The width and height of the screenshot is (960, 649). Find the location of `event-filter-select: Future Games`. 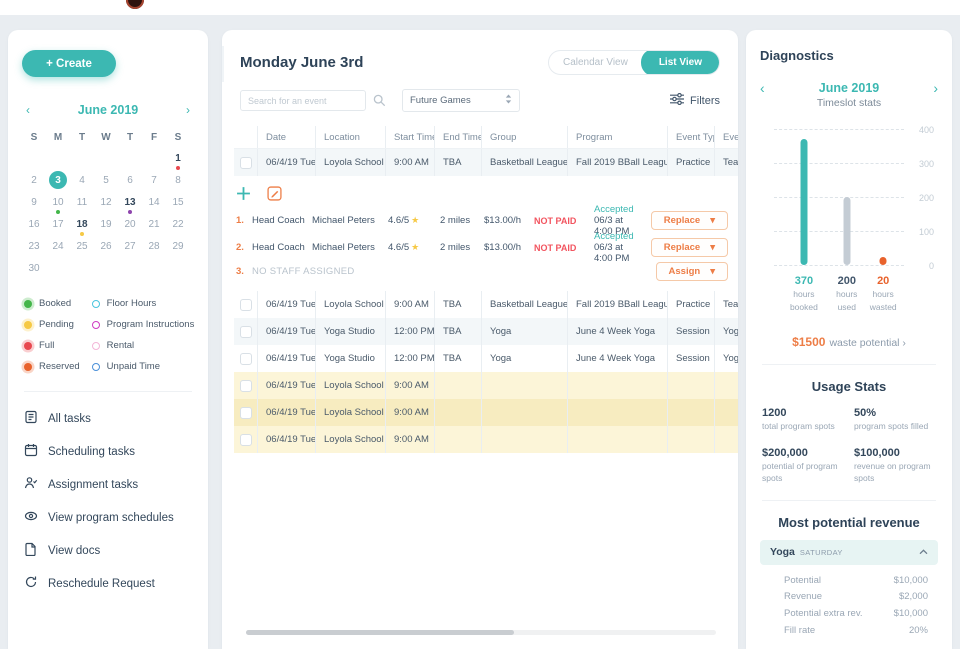

event-filter-select: Future Games is located at coordinates (461, 100).